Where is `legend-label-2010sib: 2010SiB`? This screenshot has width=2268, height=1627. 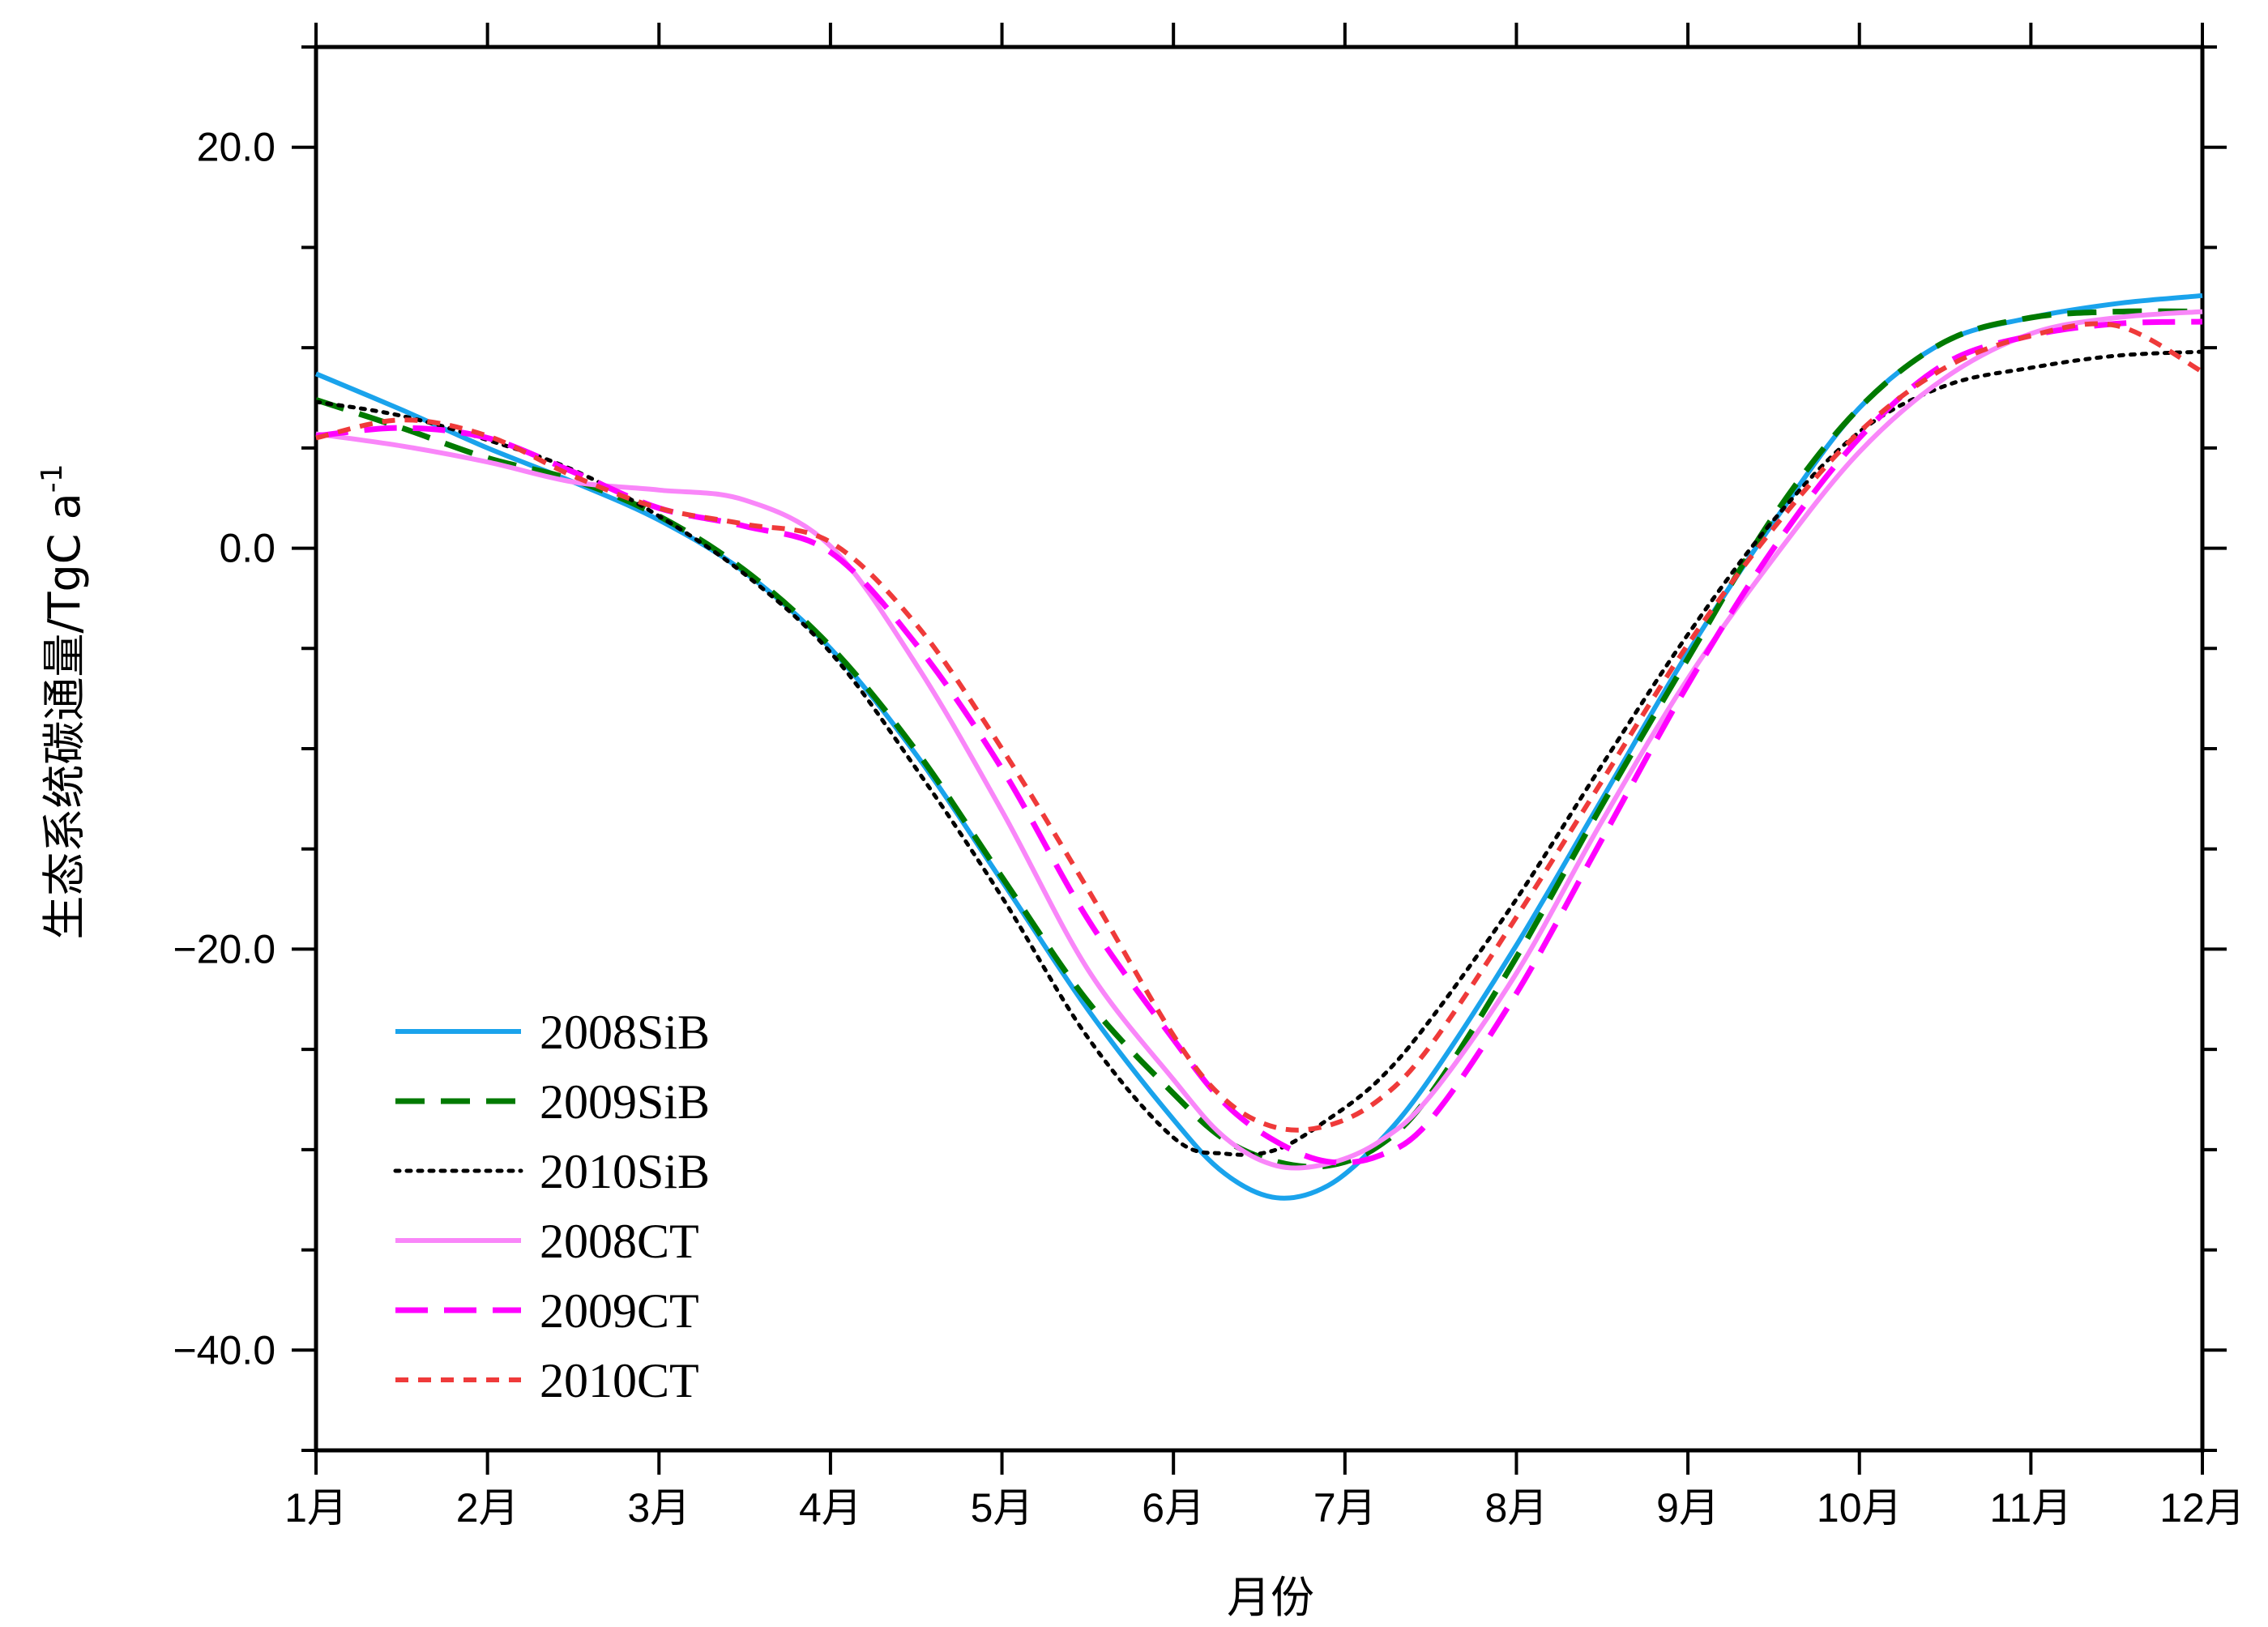 legend-label-2010sib: 2010SiB is located at coordinates (625, 1171).